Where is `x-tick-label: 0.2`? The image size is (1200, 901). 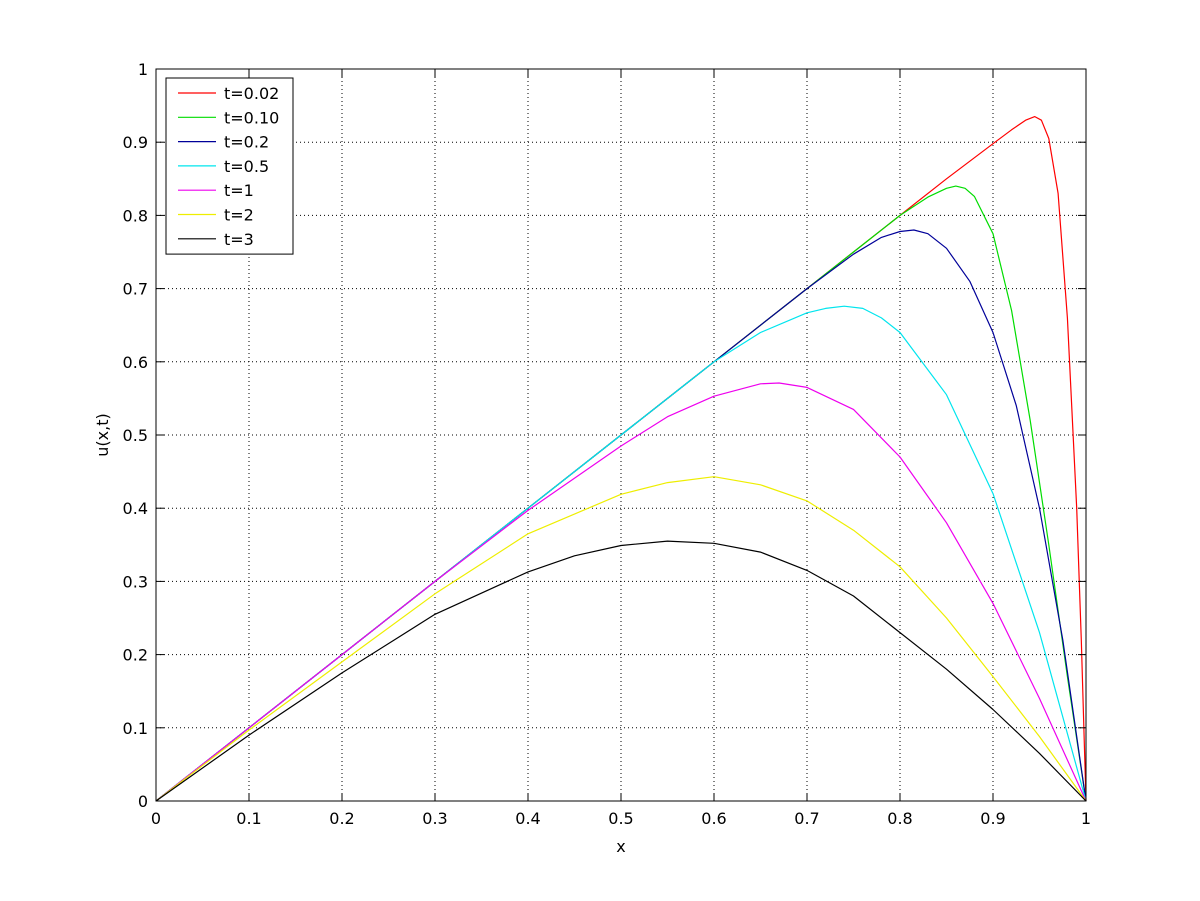 x-tick-label: 0.2 is located at coordinates (341, 818).